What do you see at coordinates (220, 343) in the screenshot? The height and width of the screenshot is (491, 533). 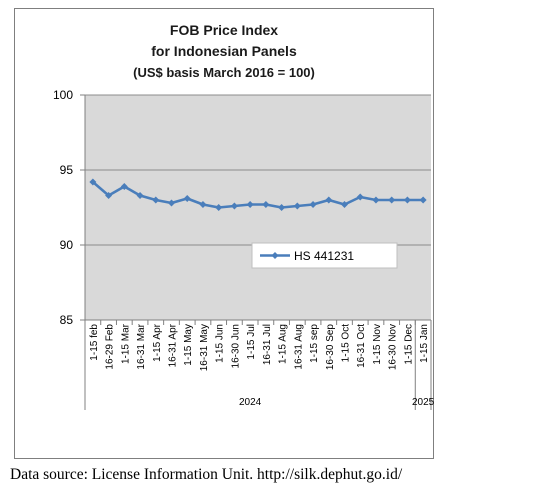 I see `x-tick-label-8: 1-15 Jun` at bounding box center [220, 343].